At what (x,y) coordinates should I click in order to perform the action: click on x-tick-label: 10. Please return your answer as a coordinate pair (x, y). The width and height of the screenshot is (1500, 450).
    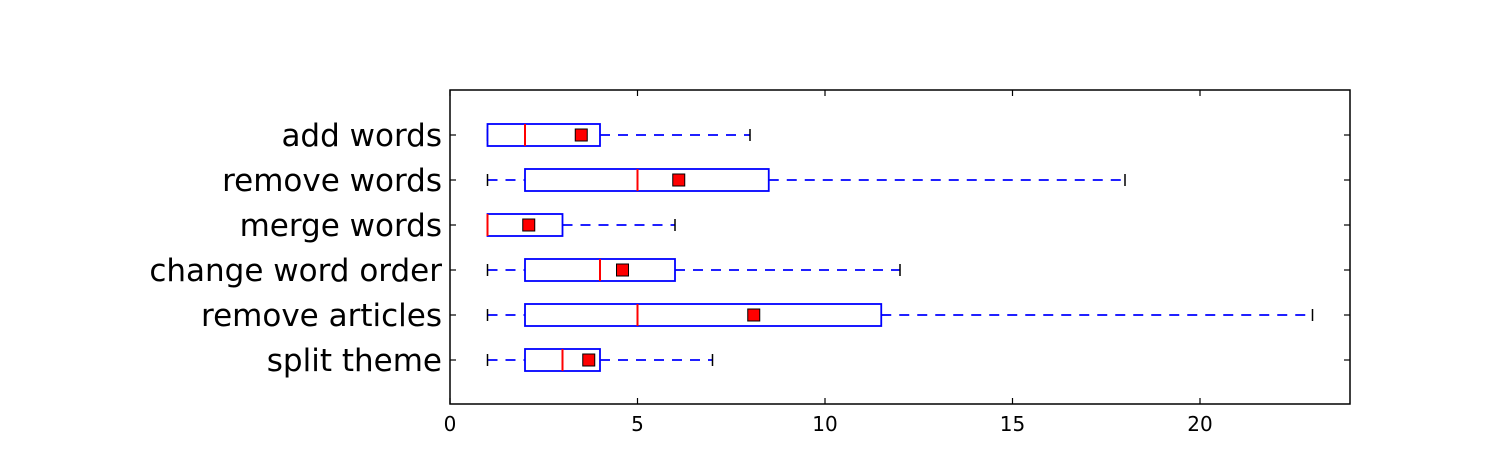
    Looking at the image, I should click on (824, 424).